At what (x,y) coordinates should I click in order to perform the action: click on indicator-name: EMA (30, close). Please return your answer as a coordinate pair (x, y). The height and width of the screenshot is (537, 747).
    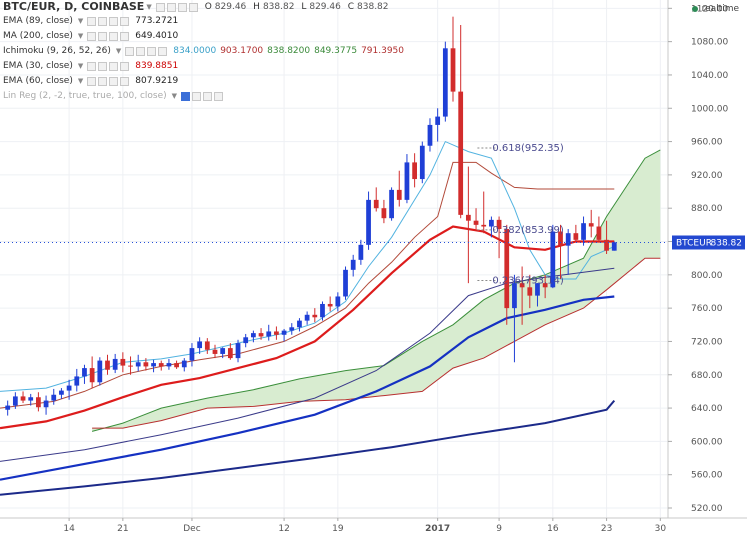
    Looking at the image, I should click on (38, 66).